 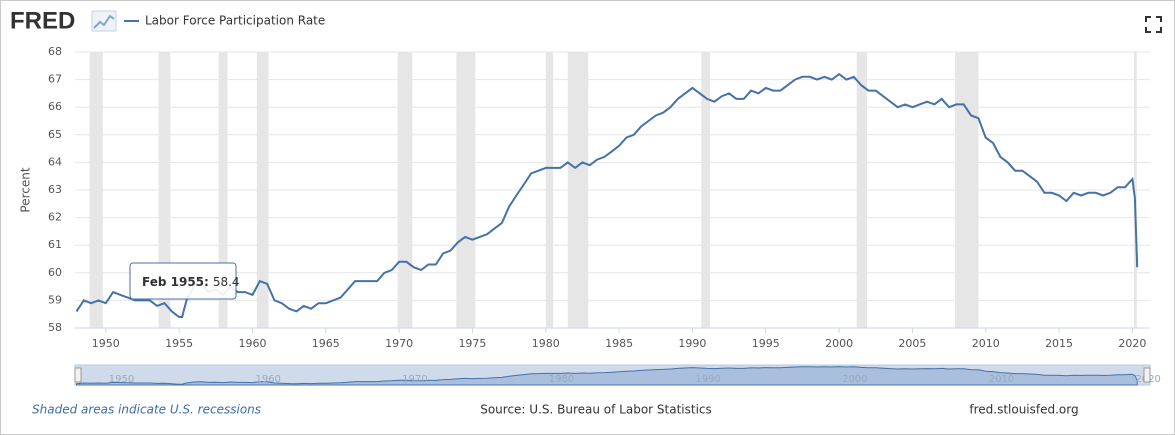 What do you see at coordinates (1132, 343) in the screenshot?
I see `x-tick-label: 2020` at bounding box center [1132, 343].